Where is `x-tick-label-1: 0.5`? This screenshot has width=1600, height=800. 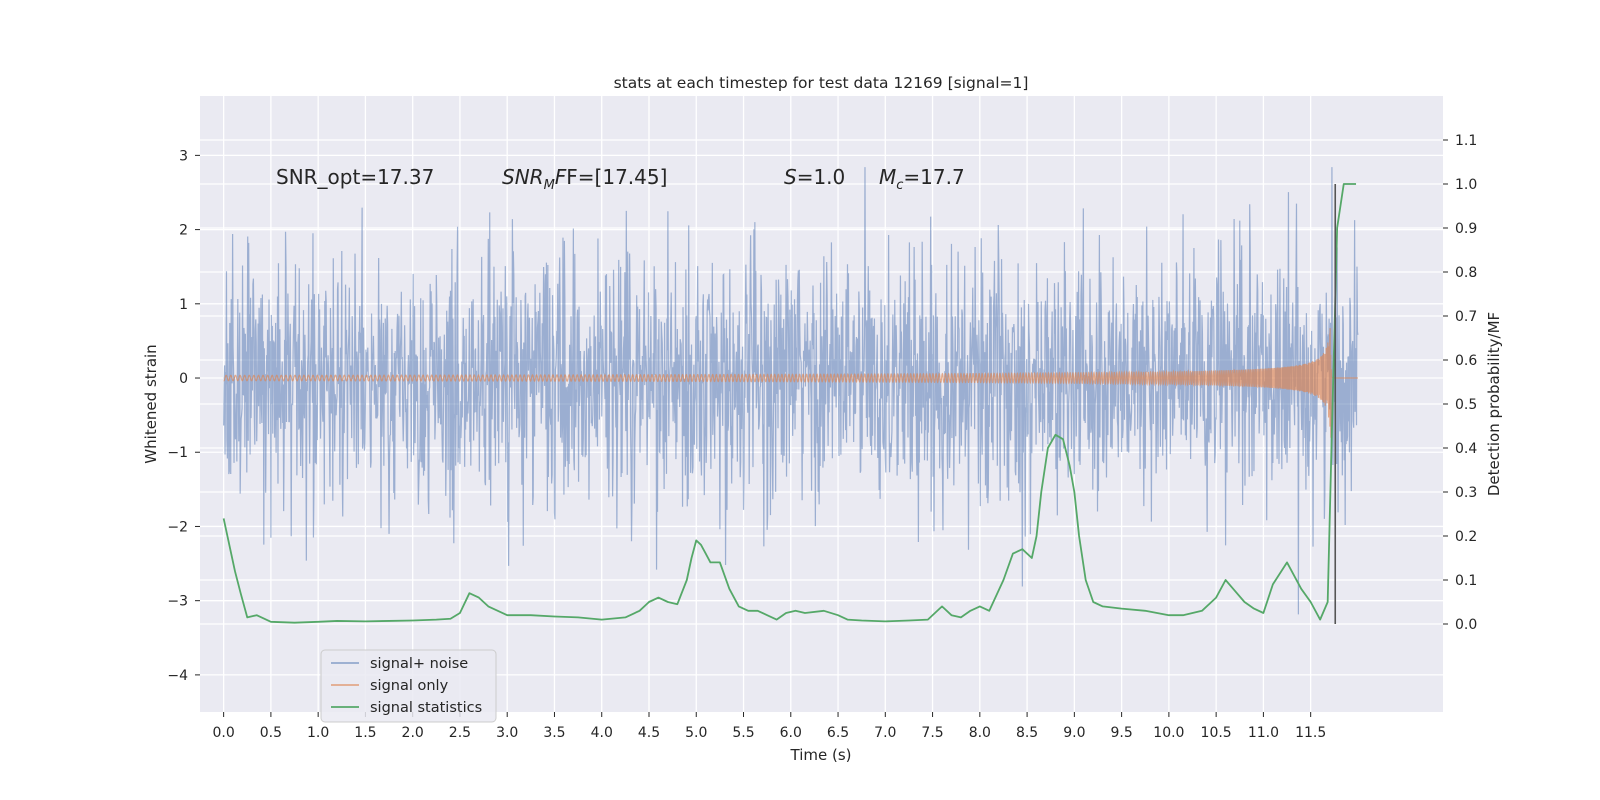
x-tick-label-1: 0.5 is located at coordinates (271, 733).